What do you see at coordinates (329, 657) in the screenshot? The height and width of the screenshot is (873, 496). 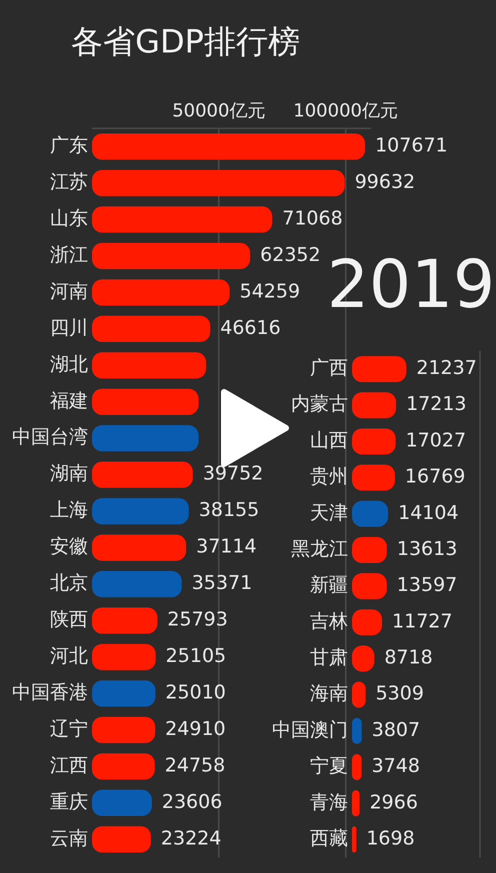 I see `y-tick-label: 甘肃` at bounding box center [329, 657].